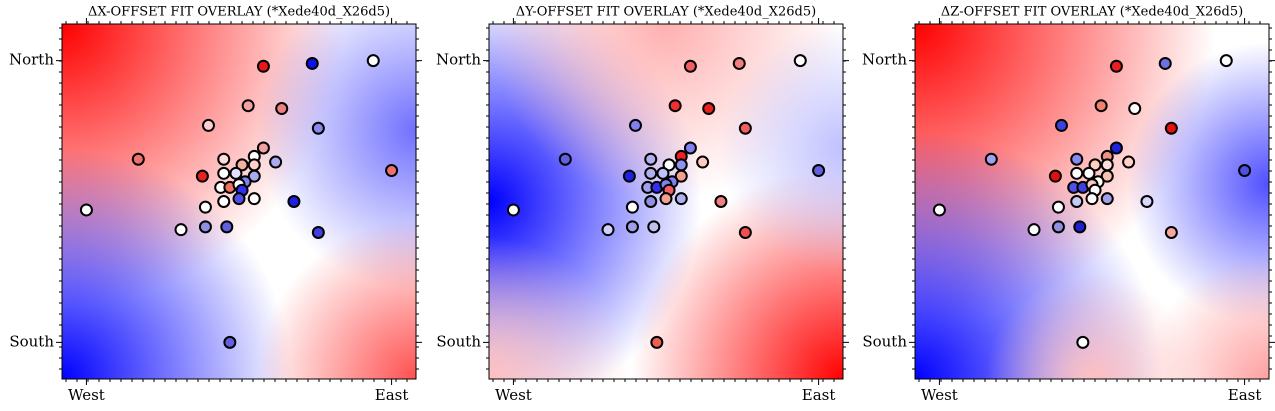 This screenshot has width=1275, height=411. What do you see at coordinates (1092, 12) in the screenshot?
I see `chart-title: ΔZ-OFFSET FIT OVERLAY (*Xede40d_X26d5)` at bounding box center [1092, 12].